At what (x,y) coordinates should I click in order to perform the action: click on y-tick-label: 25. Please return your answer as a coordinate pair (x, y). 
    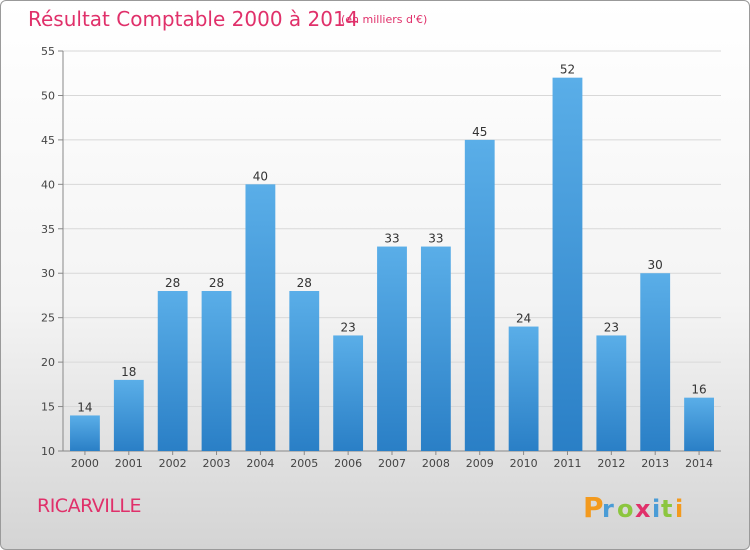
    Looking at the image, I should click on (48, 318).